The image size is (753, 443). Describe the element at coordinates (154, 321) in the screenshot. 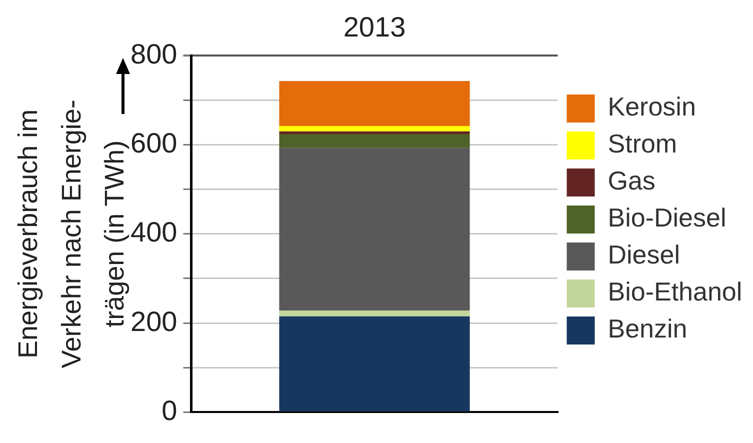

I see `y-tick-label: 200` at that location.